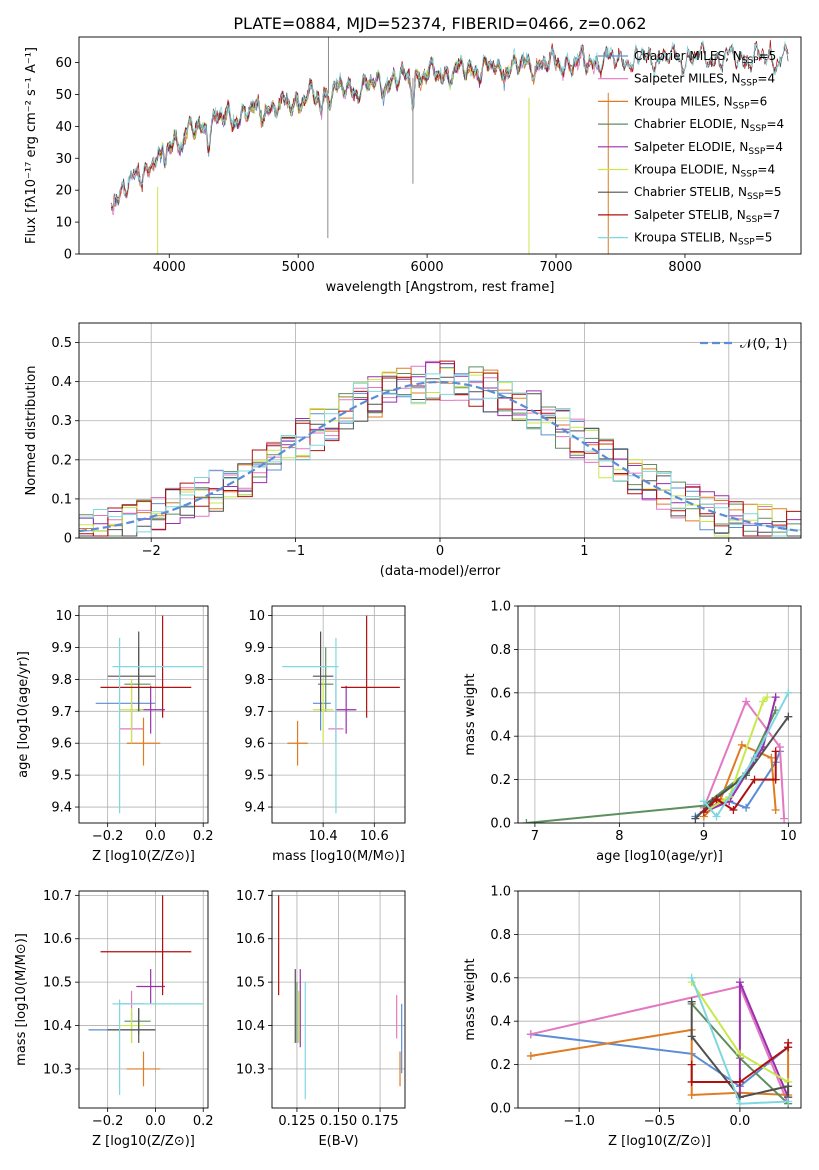 This screenshot has width=819, height=1170. I want to click on x-tick-label: 0.150, so click(338, 1121).